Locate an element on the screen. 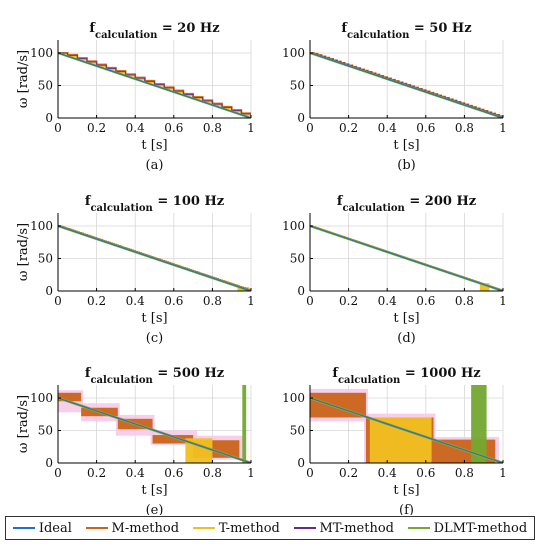 The image size is (540, 550). panel-label: (b) is located at coordinates (406, 165).